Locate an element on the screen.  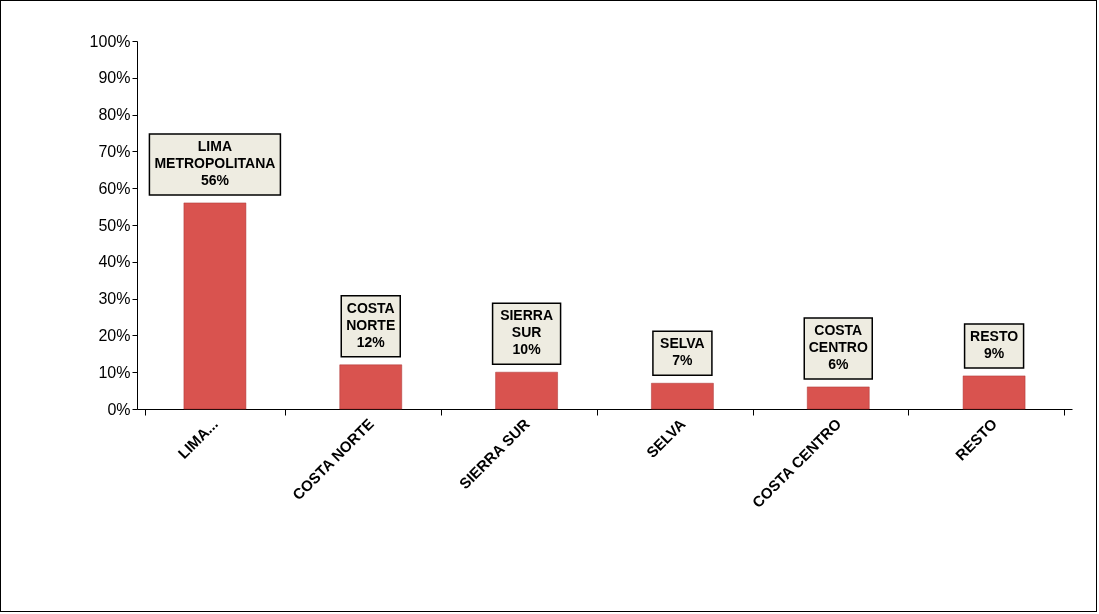
y-tick-label: 40% is located at coordinates (114, 262).